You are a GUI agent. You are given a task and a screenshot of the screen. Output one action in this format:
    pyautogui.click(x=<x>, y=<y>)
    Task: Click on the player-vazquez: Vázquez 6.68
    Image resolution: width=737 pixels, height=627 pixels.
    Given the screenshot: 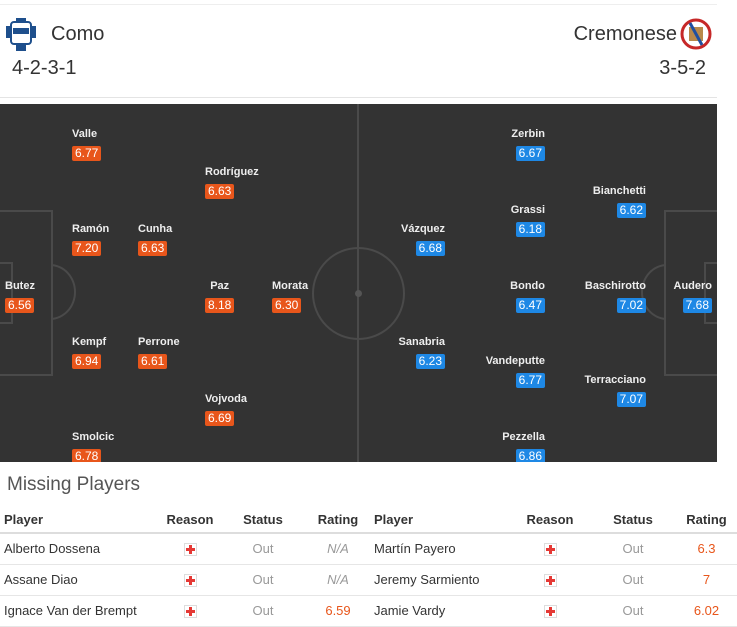 What is the action you would take?
    pyautogui.click(x=423, y=239)
    